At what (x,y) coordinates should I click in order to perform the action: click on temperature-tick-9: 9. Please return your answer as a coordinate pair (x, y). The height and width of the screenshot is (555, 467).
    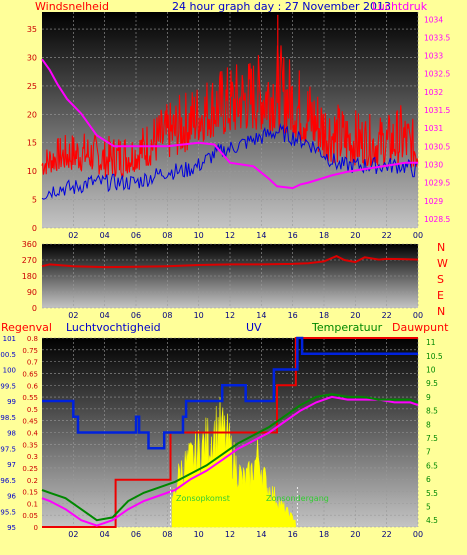
    Looking at the image, I should click on (428, 397).